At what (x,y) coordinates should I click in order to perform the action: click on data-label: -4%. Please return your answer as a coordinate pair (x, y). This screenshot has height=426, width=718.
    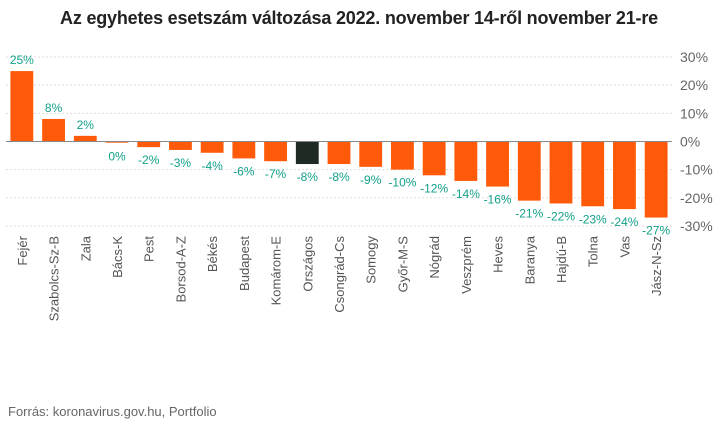
    Looking at the image, I should click on (212, 166).